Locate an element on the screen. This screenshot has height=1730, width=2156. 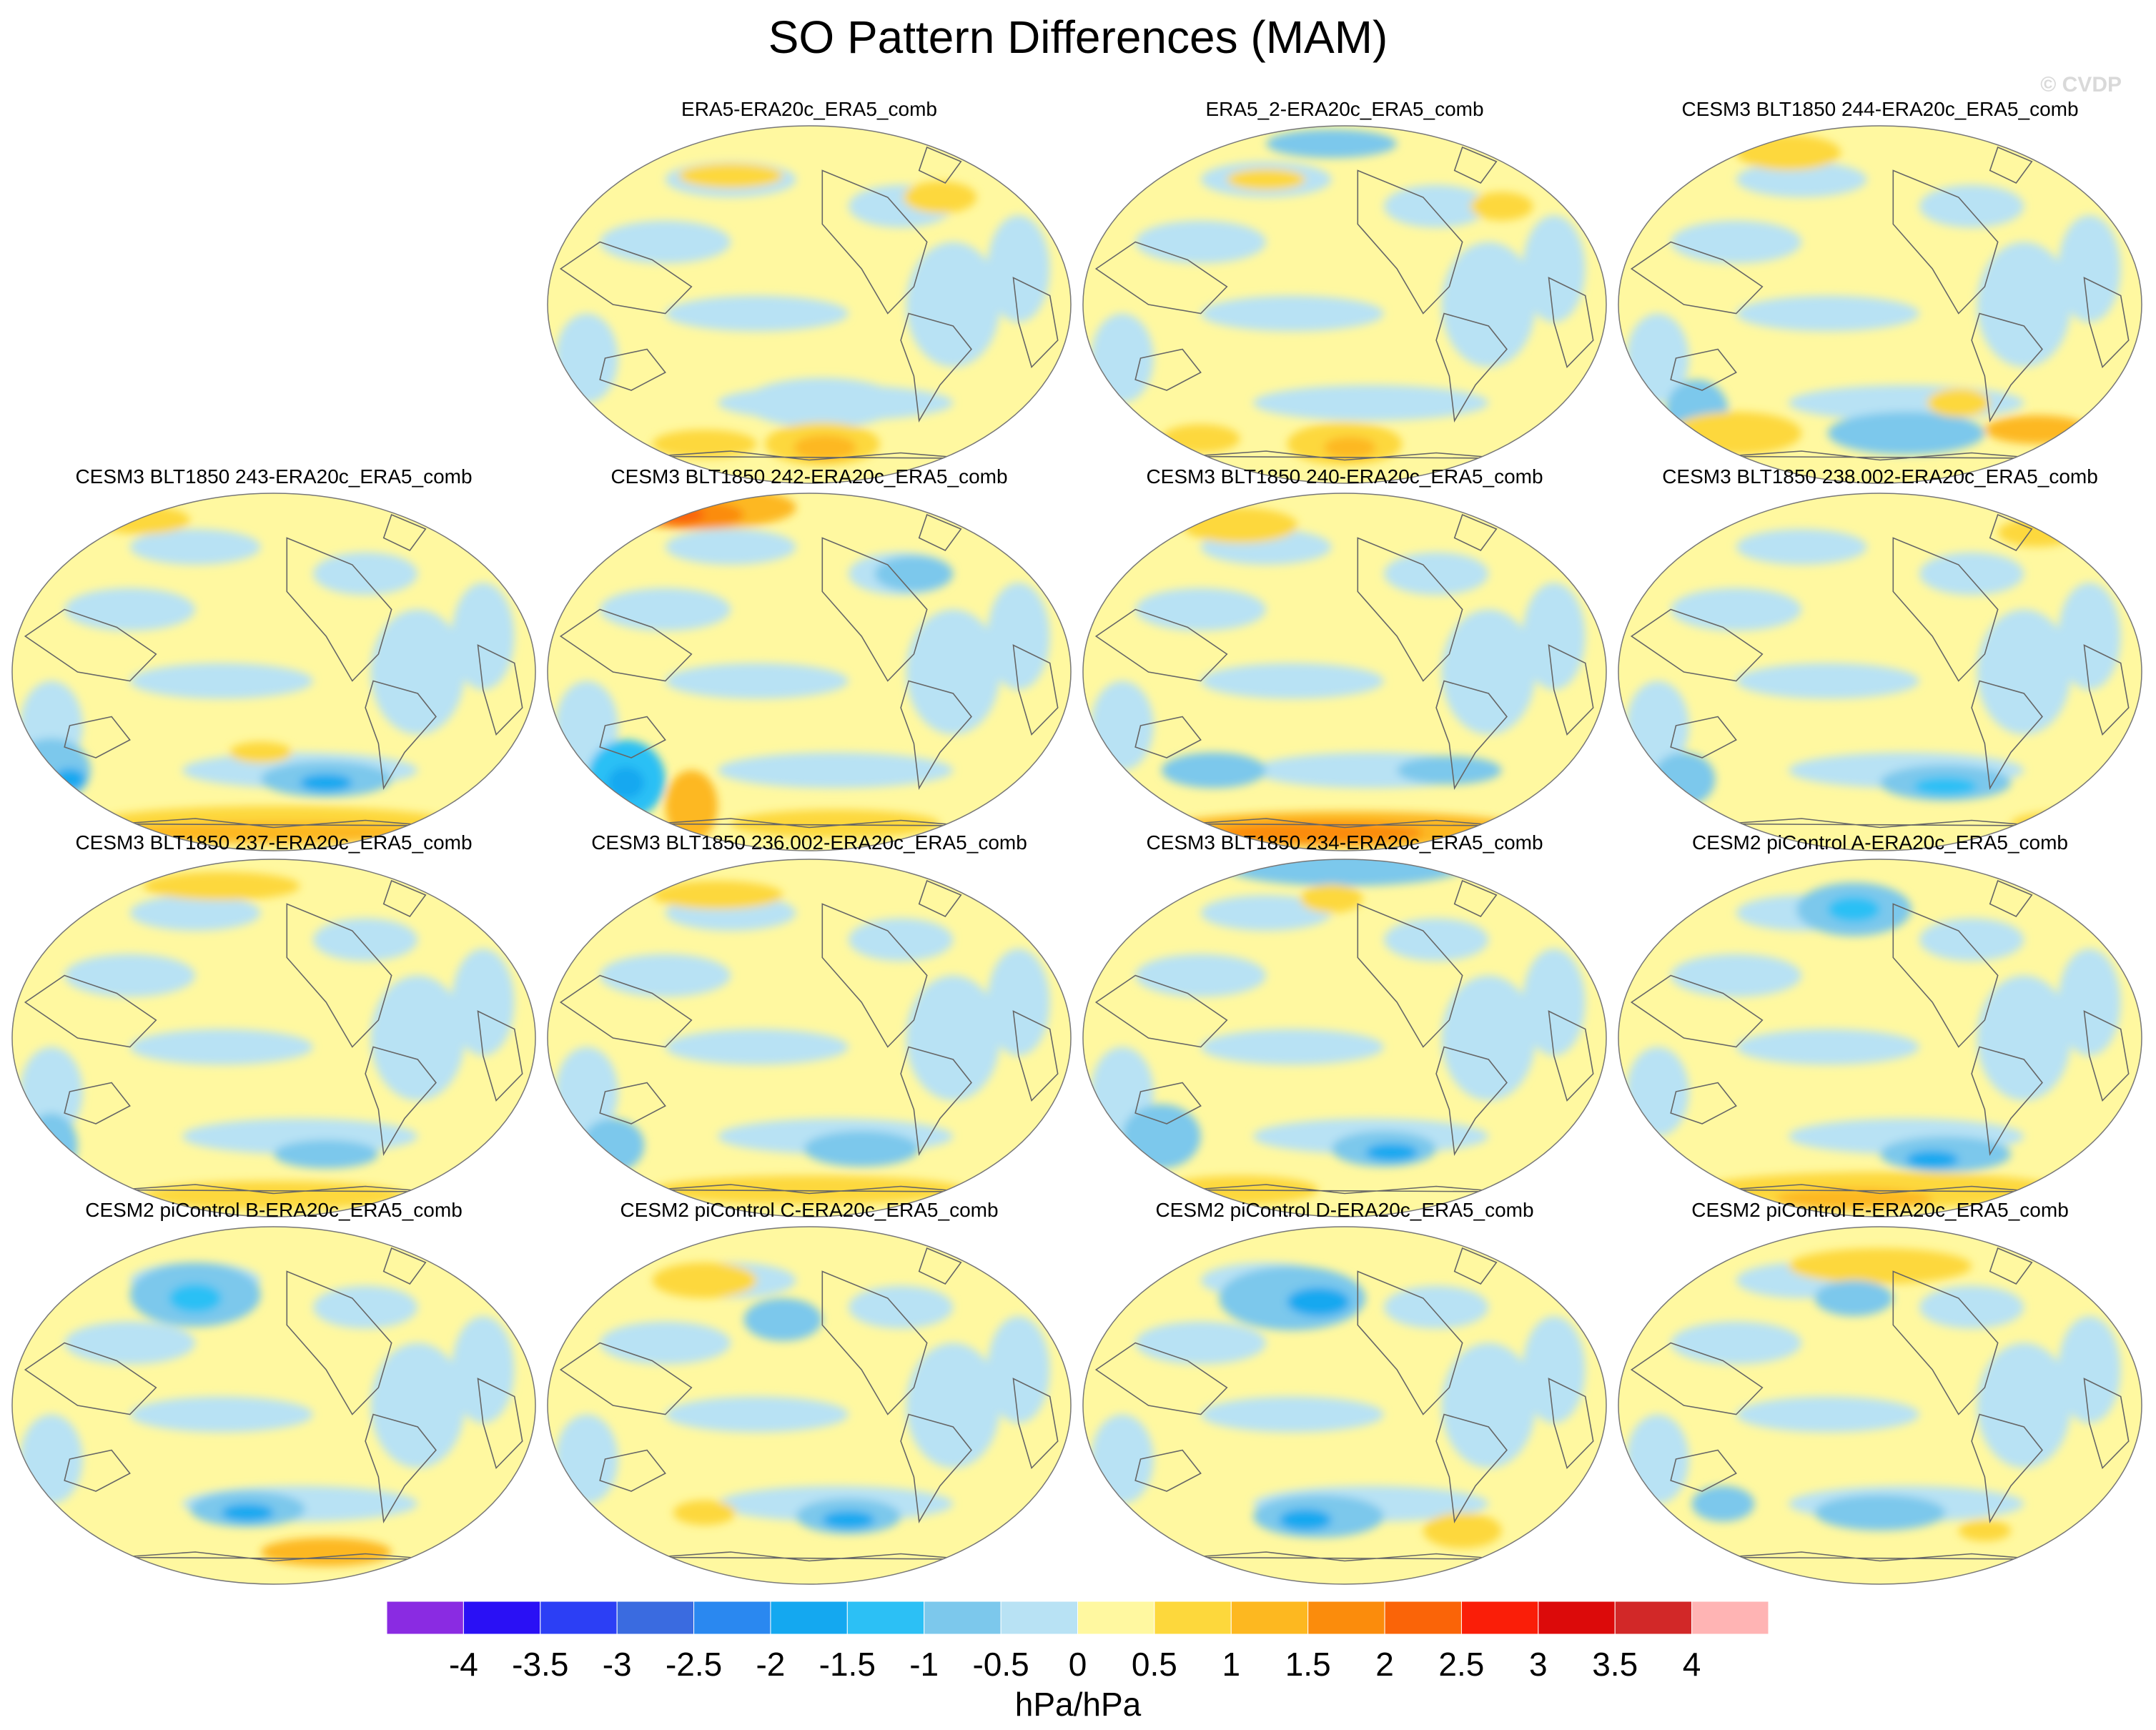
panel-title: CESM3 BLT1850 234-ERA20c_ERA5_comb is located at coordinates (1344, 842).